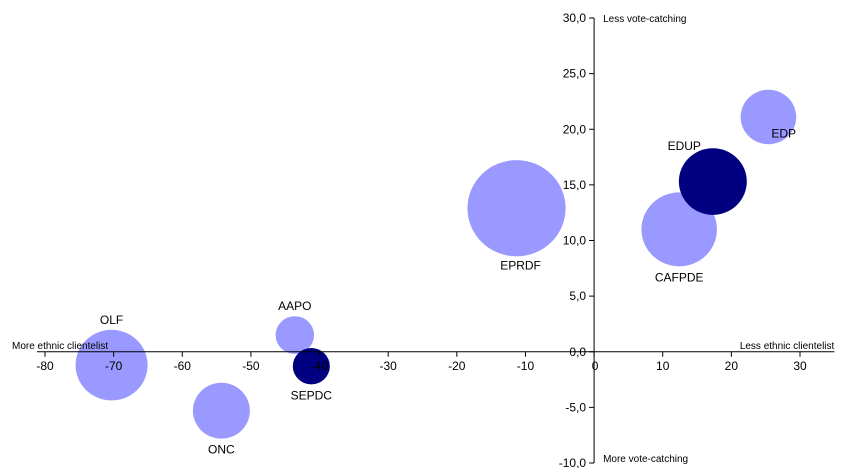 The image size is (858, 468). I want to click on bubble-edp, so click(768, 117).